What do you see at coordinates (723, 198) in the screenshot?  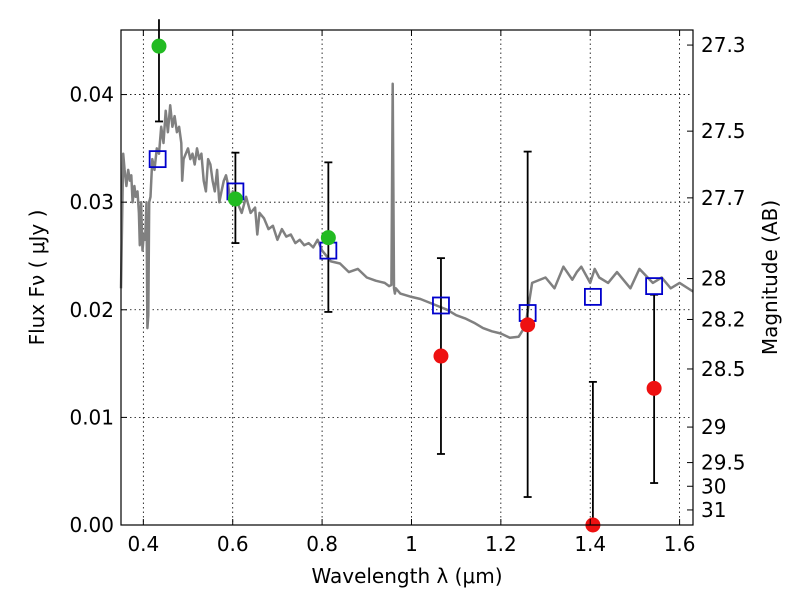 I see `y2-tick-label: 27.7` at bounding box center [723, 198].